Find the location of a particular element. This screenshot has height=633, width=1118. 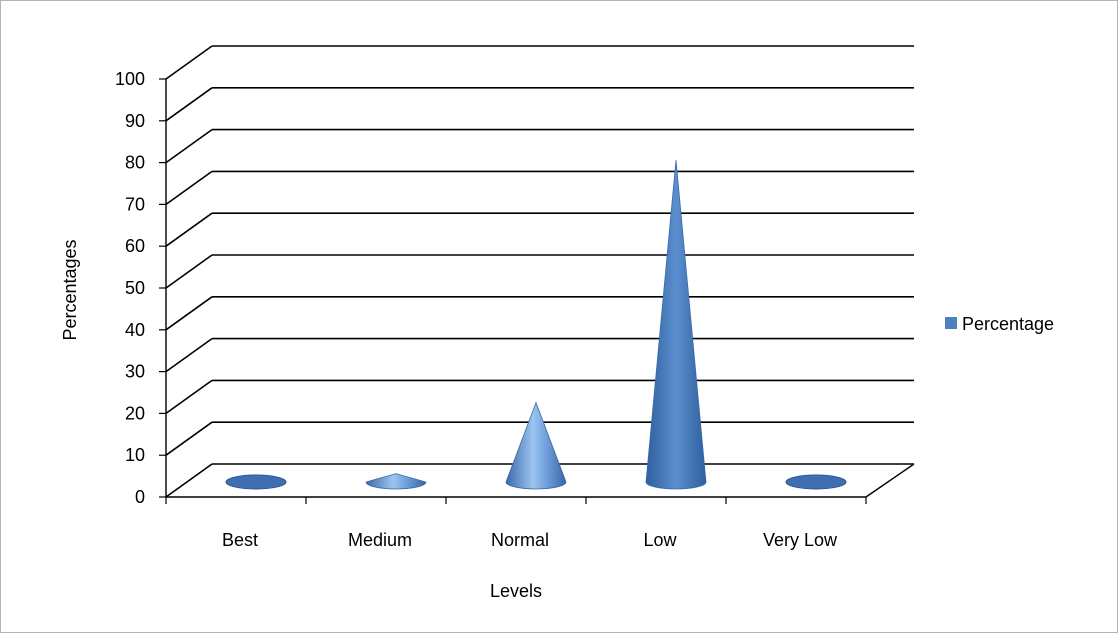

x-axis-title: Levels is located at coordinates (516, 591).